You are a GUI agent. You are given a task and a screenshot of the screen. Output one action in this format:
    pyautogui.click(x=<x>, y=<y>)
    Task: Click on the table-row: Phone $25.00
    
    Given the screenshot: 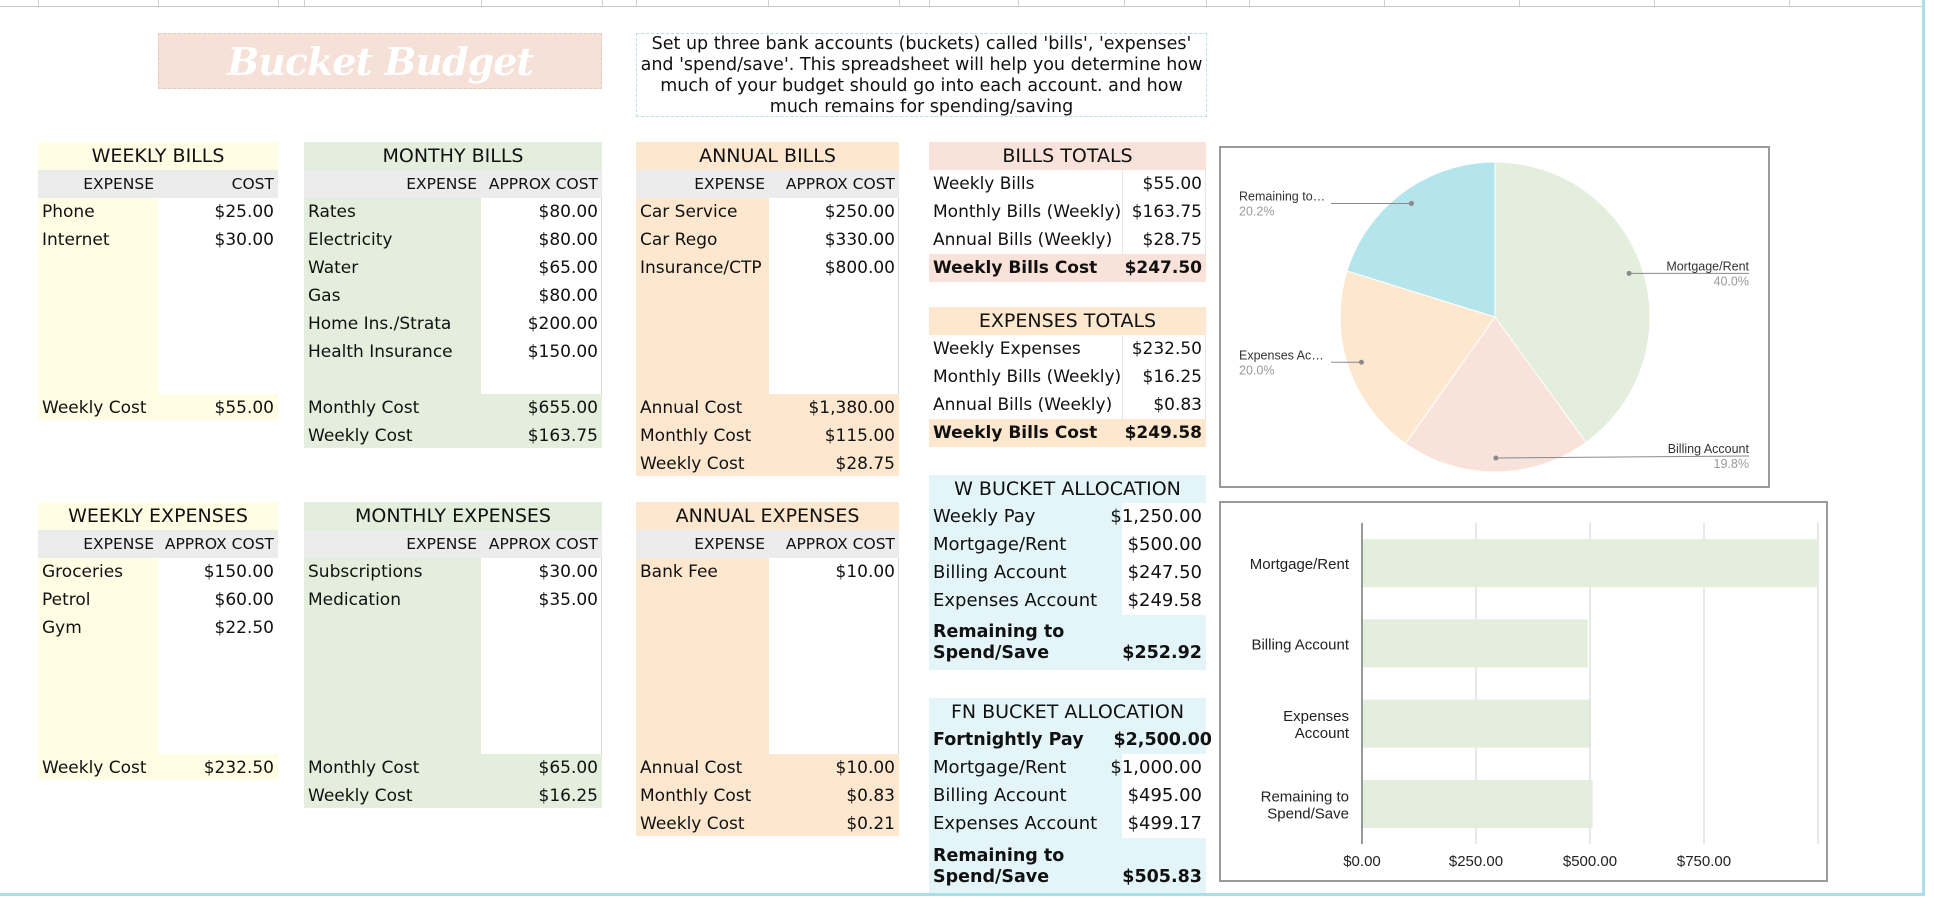 What is the action you would take?
    pyautogui.click(x=158, y=212)
    